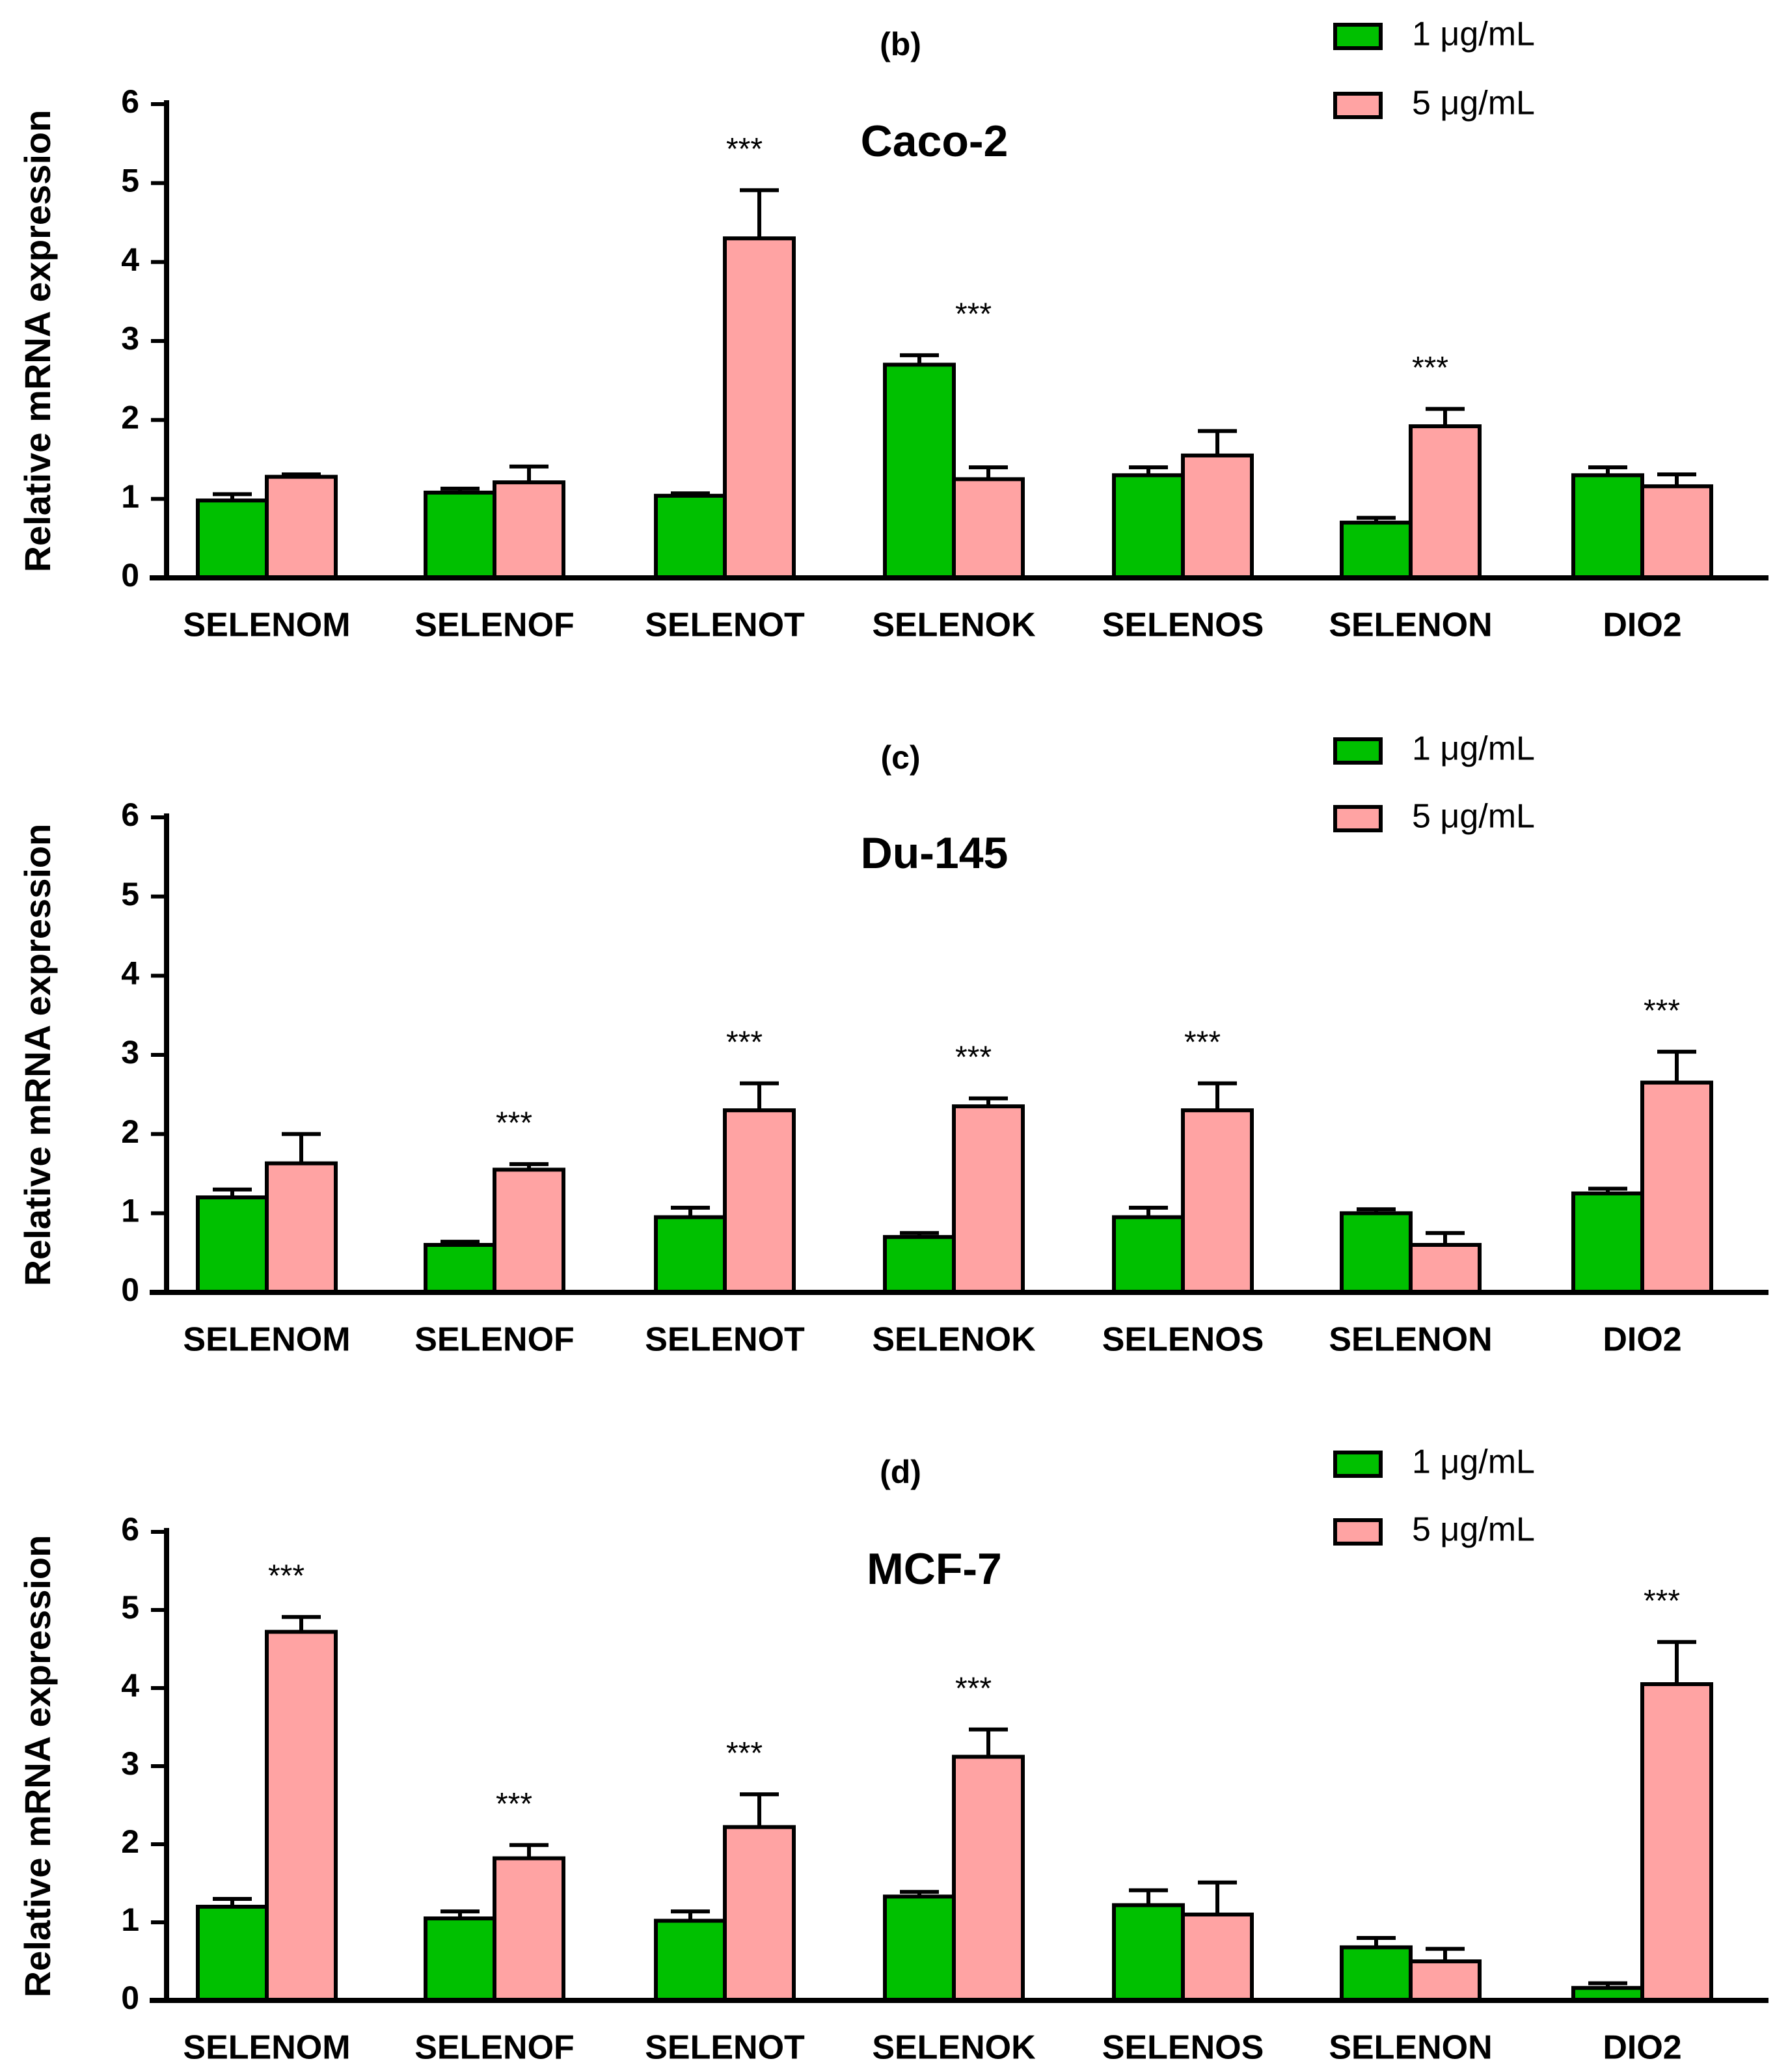 This screenshot has height=2072, width=1775. What do you see at coordinates (900, 44) in the screenshot?
I see `panel-label: (b)` at bounding box center [900, 44].